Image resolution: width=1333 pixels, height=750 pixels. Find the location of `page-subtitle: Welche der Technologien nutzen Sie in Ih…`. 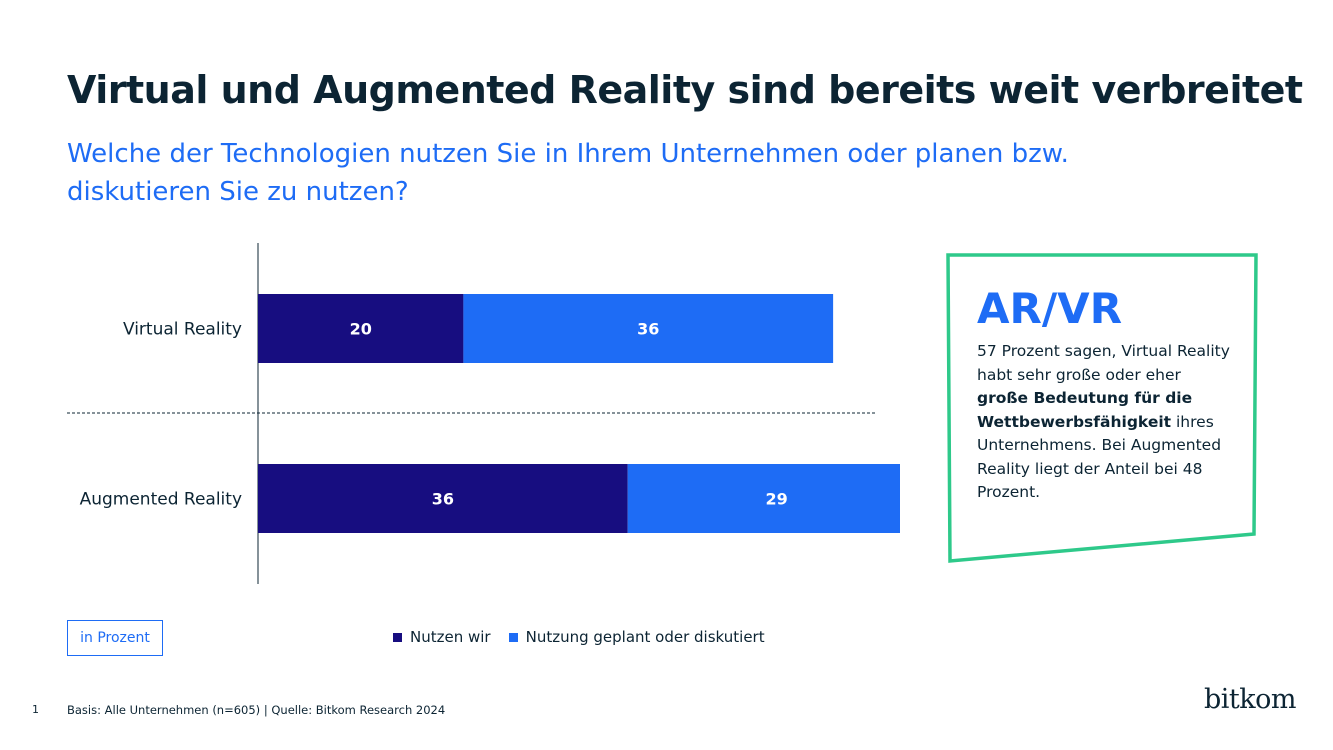

page-subtitle: Welche der Technologien nutzen Sie in Ih… is located at coordinates (568, 173).